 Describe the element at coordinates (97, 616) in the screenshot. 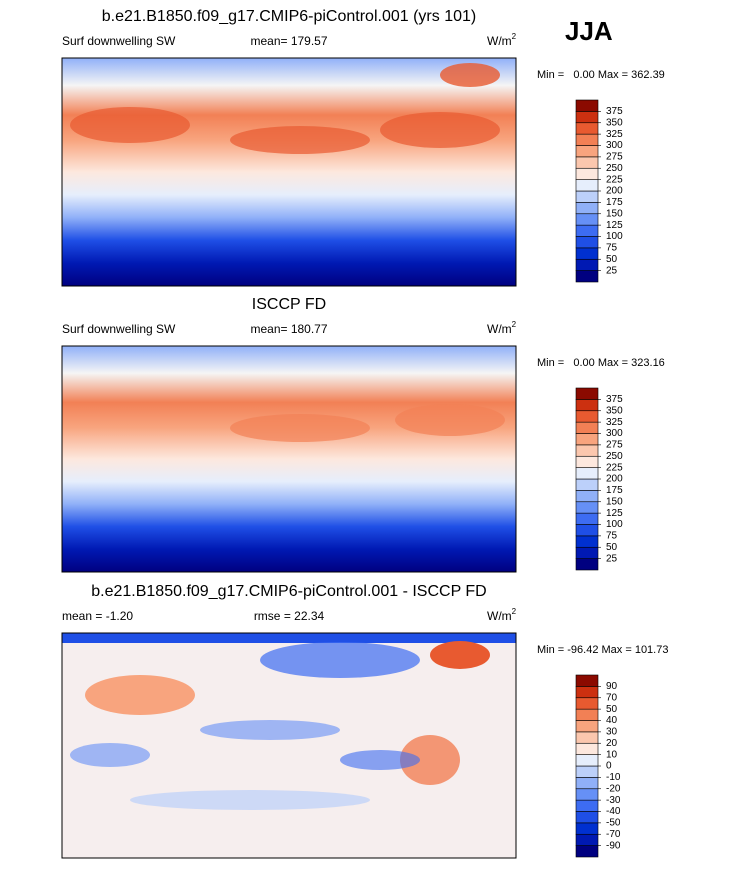

I see `left-string: mean = -1.20` at that location.